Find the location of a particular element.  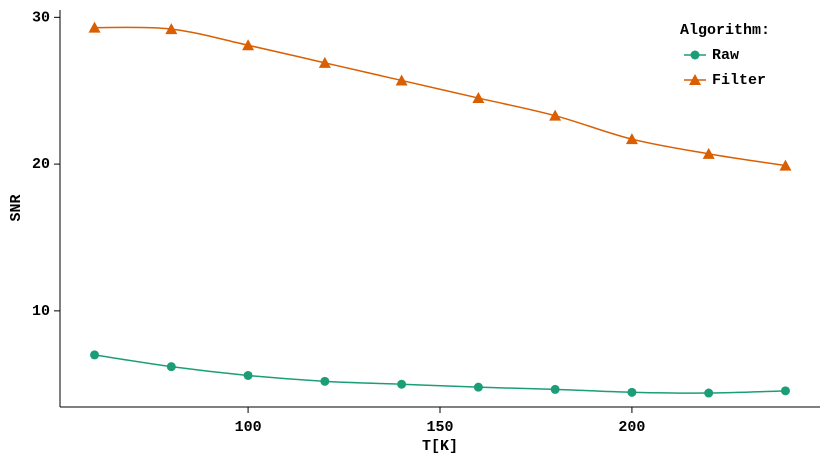

legend-label: Raw is located at coordinates (725, 55).